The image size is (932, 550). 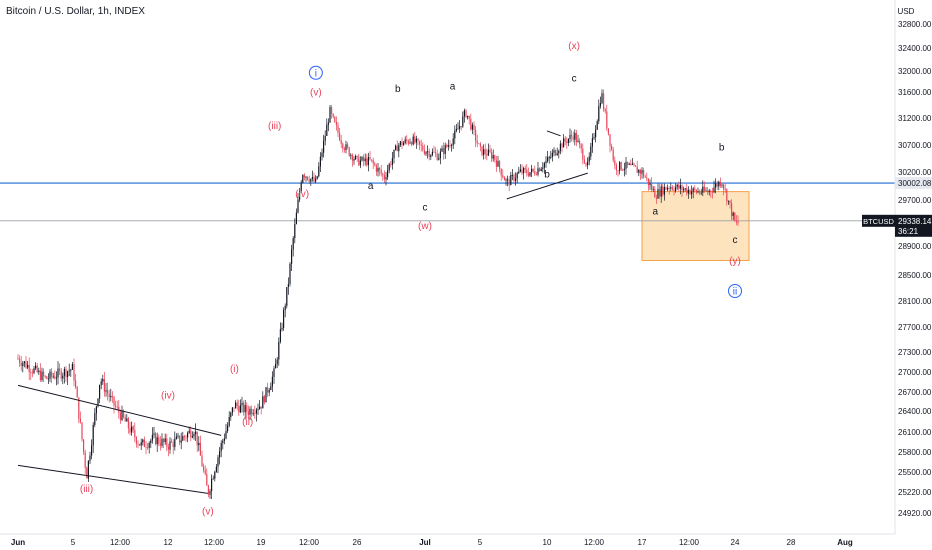 What do you see at coordinates (722, 147) in the screenshot?
I see `wave-label-19: b` at bounding box center [722, 147].